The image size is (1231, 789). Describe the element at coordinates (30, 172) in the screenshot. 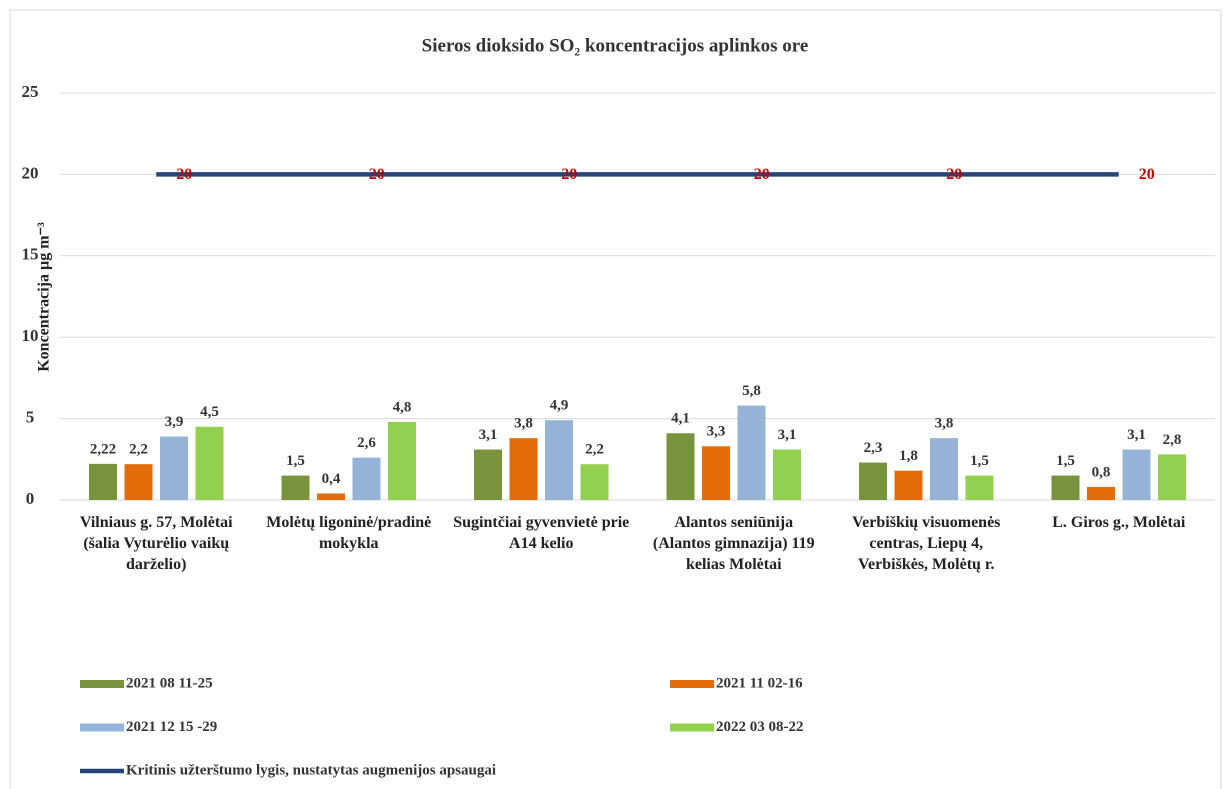

I see `y-tick-label: 20` at that location.